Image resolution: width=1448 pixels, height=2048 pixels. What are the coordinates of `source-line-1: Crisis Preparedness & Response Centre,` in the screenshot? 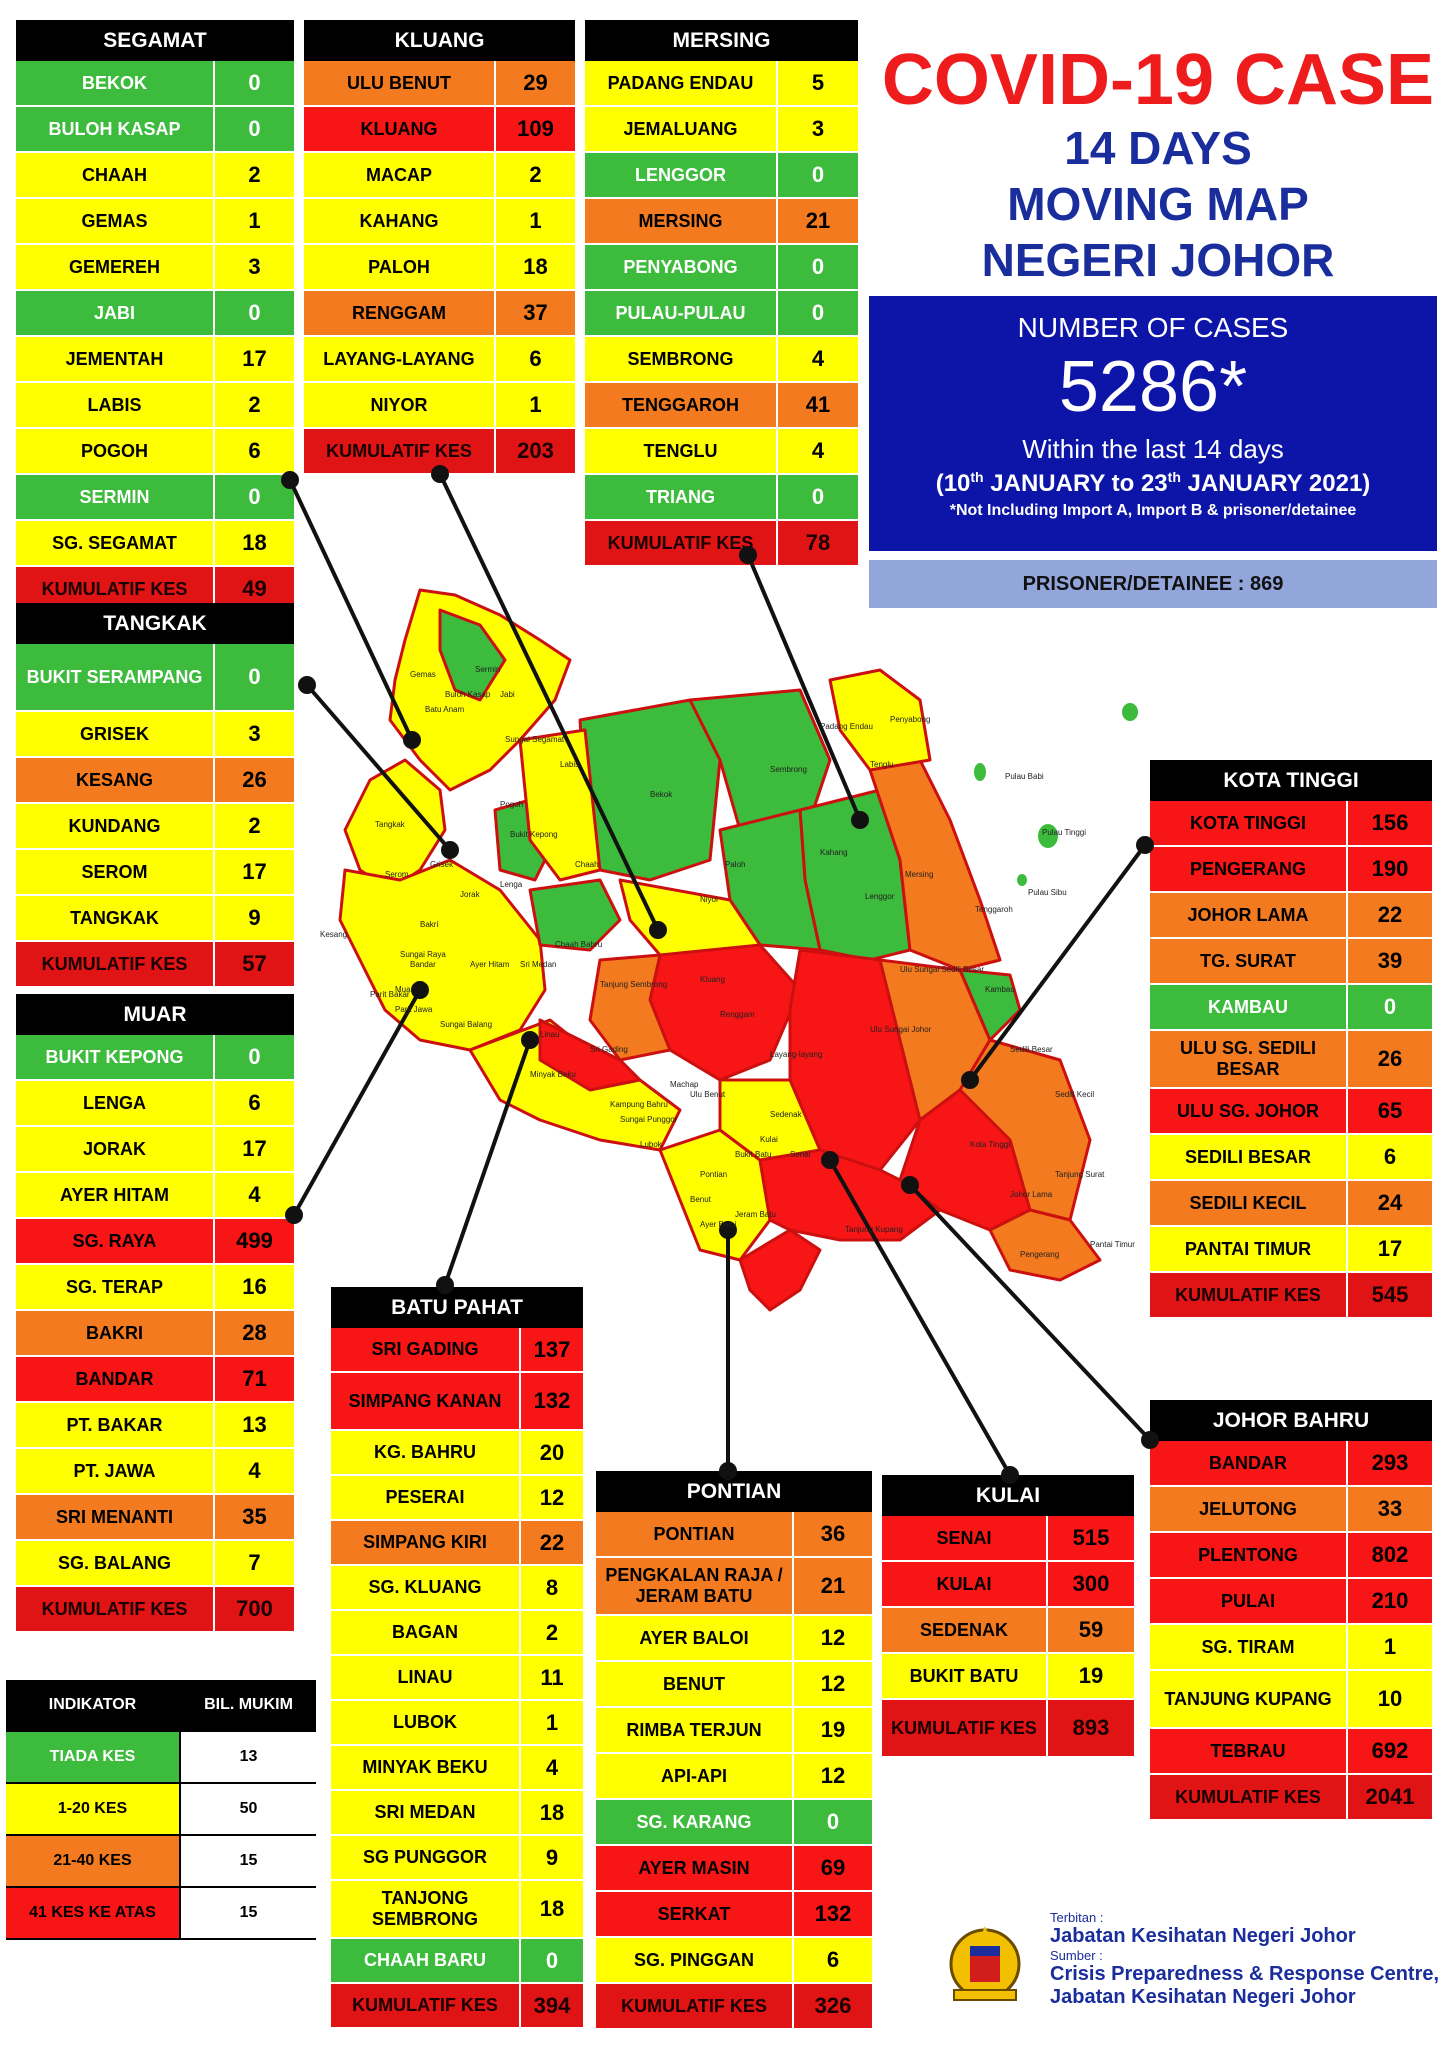 It's located at (1245, 1974).